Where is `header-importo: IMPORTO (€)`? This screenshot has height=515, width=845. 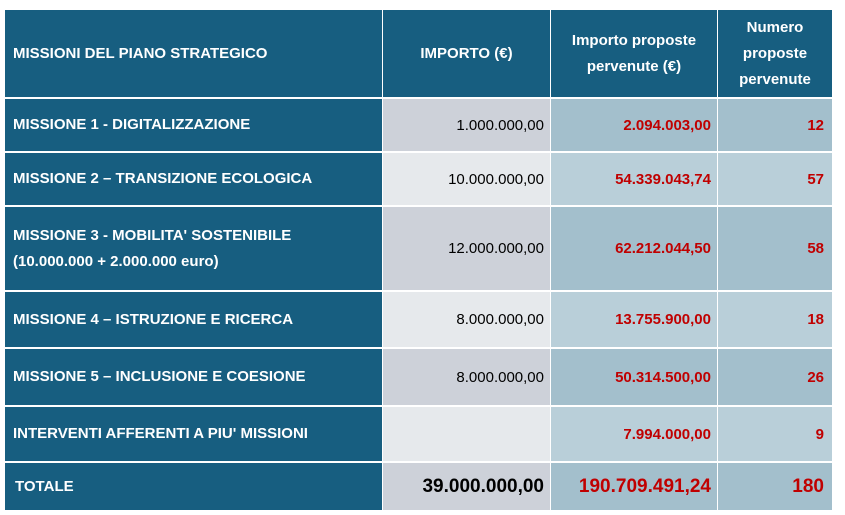 header-importo: IMPORTO (€) is located at coordinates (466, 53).